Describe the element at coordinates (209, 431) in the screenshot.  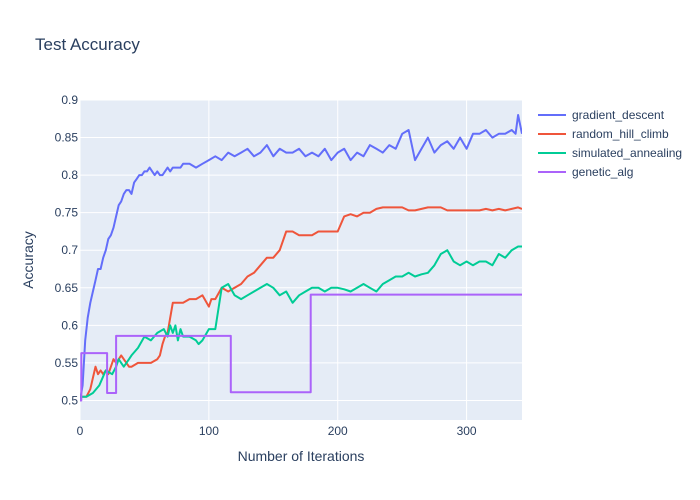
I see `x-tick-label: 100` at that location.